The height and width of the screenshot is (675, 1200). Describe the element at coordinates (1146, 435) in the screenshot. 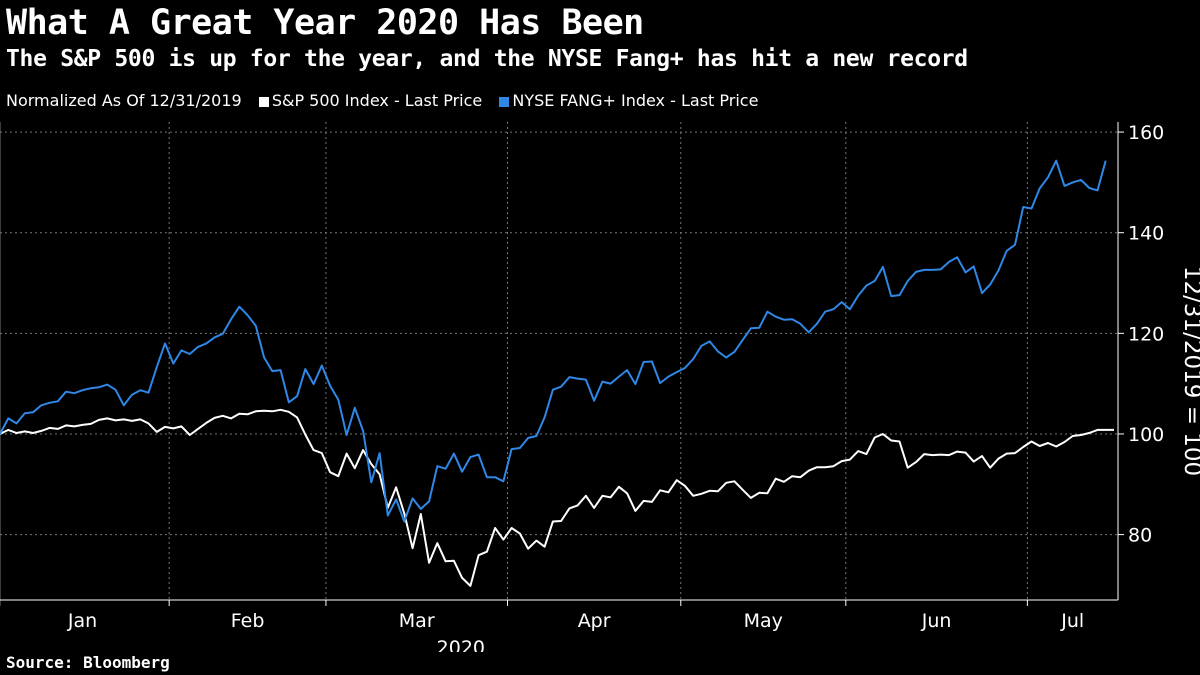

I see `y-tick-label: 100` at that location.